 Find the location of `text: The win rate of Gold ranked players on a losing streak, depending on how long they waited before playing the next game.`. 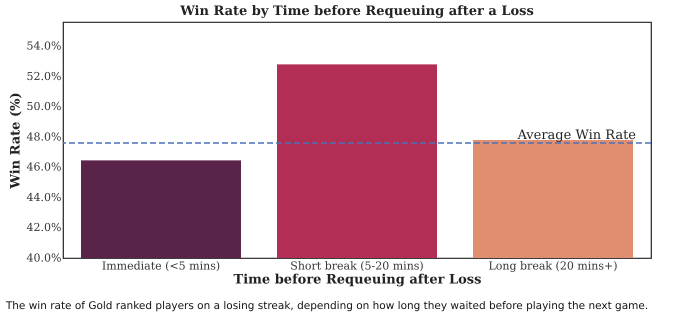

text: The win rate of Gold ranked players on a losing streak, depending on how long they waited before playing the next game. is located at coordinates (326, 306).